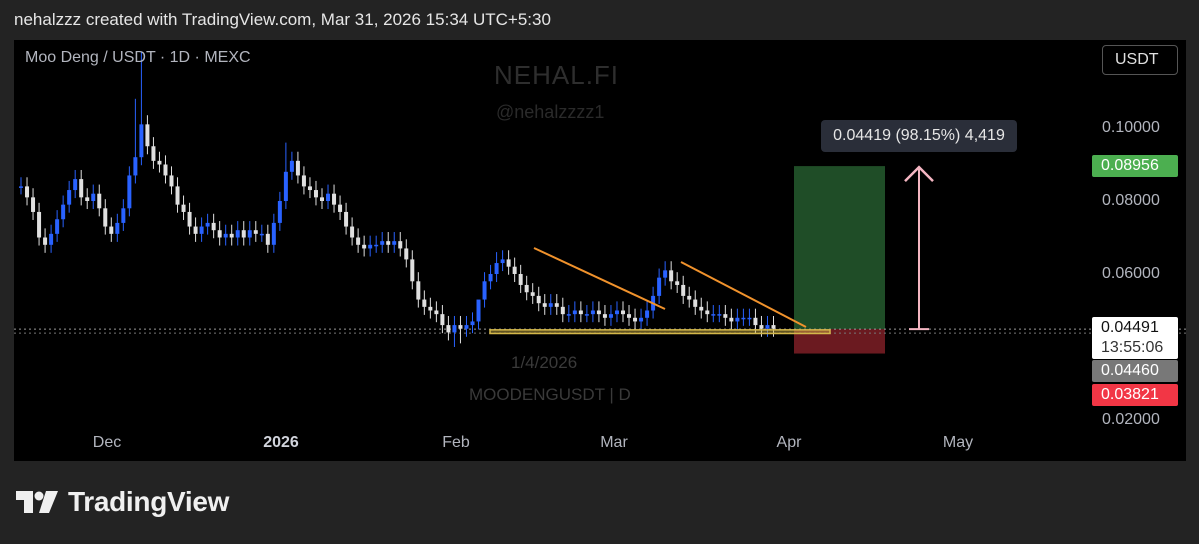 The height and width of the screenshot is (544, 1199). What do you see at coordinates (1131, 200) in the screenshot?
I see `y-tick-0.08000: 0.08000` at bounding box center [1131, 200].